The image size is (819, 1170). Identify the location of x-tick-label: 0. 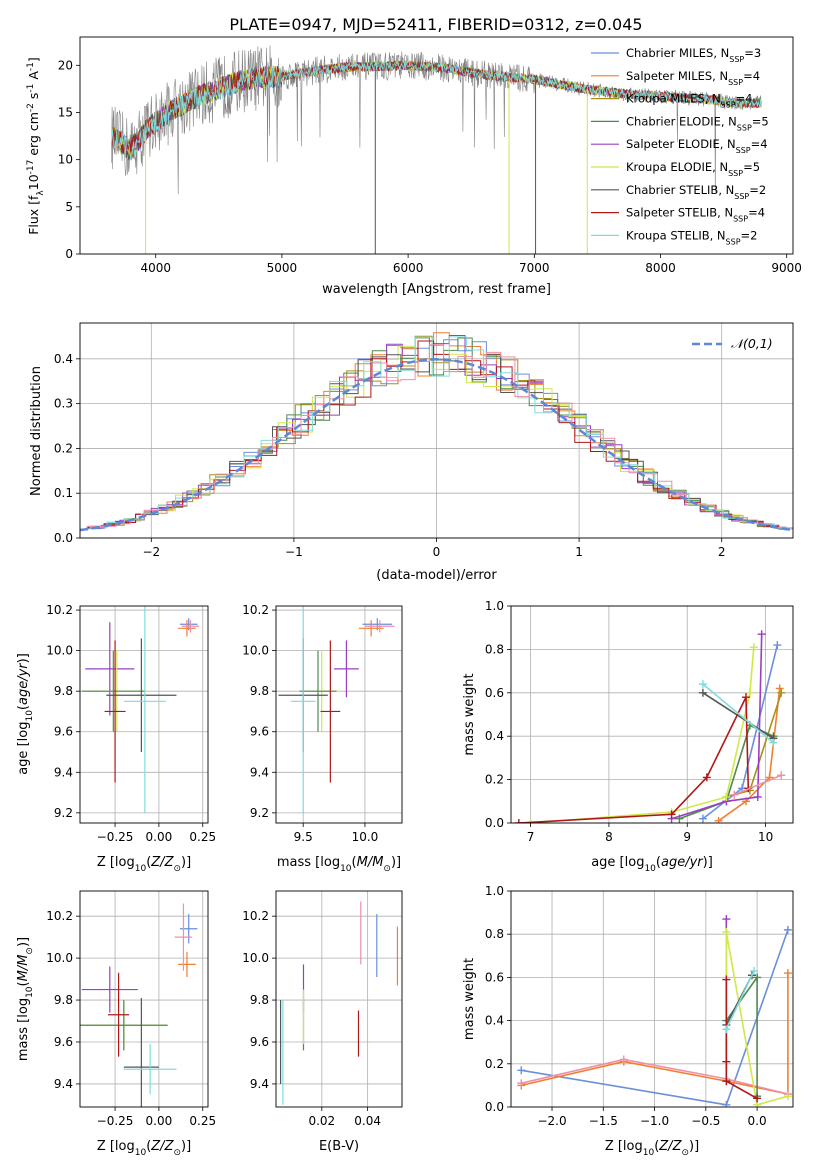
(437, 552).